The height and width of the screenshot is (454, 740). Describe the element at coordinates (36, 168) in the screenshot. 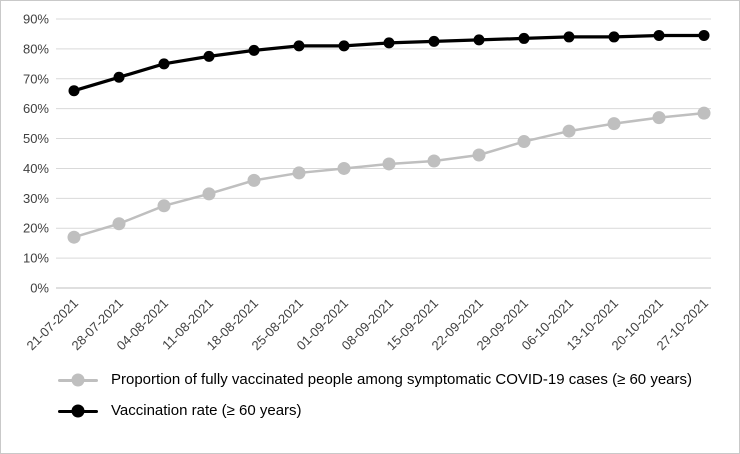

I see `y-tick-label: 40%` at that location.